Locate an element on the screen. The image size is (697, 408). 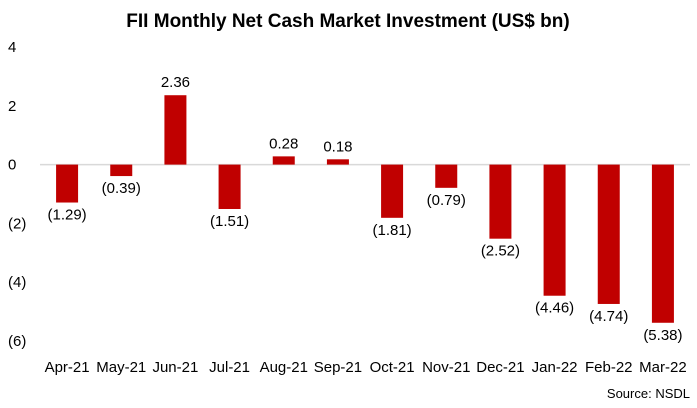
data-label: (4.74) is located at coordinates (608, 316).